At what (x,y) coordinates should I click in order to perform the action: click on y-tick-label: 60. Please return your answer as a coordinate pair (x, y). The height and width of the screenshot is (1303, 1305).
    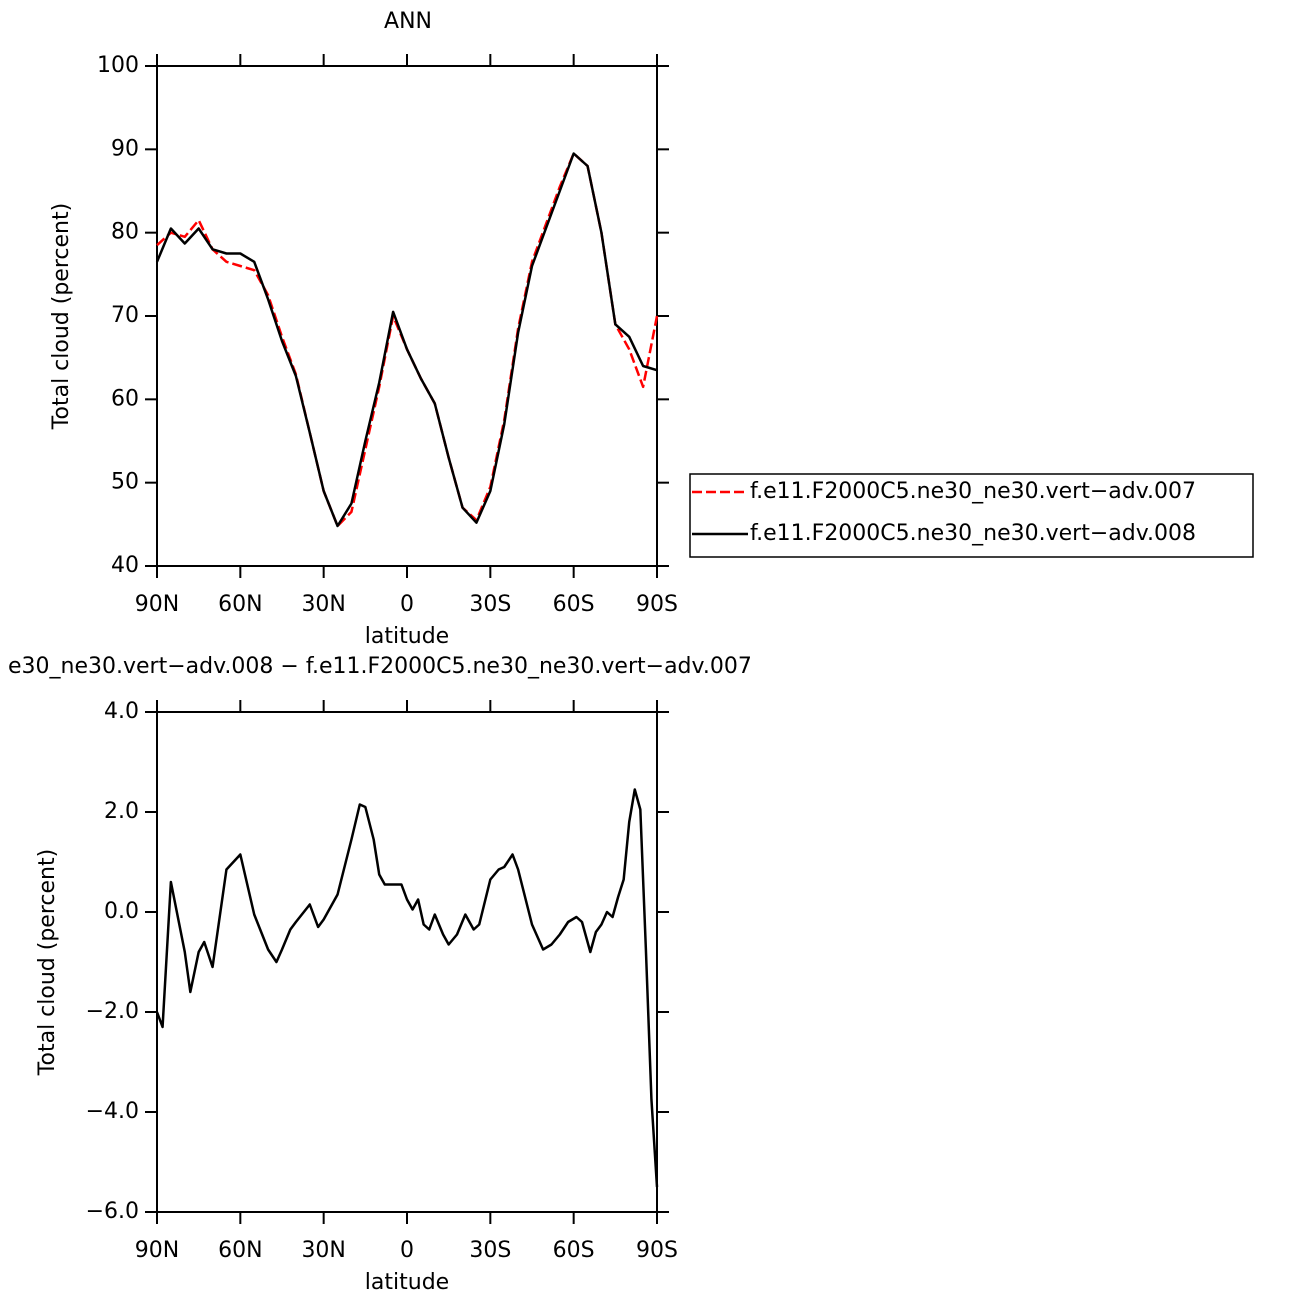
    Looking at the image, I should click on (125, 398).